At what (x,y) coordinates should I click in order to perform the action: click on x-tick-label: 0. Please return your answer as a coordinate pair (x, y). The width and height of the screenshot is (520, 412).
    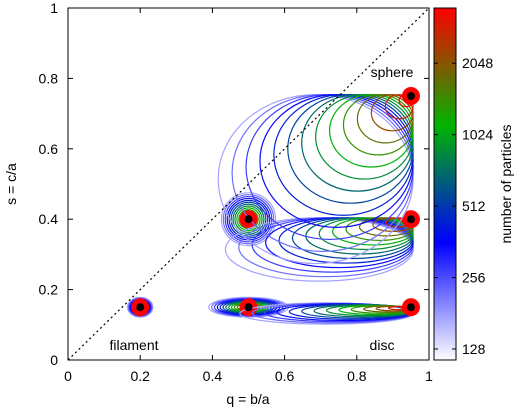
    Looking at the image, I should click on (68, 376).